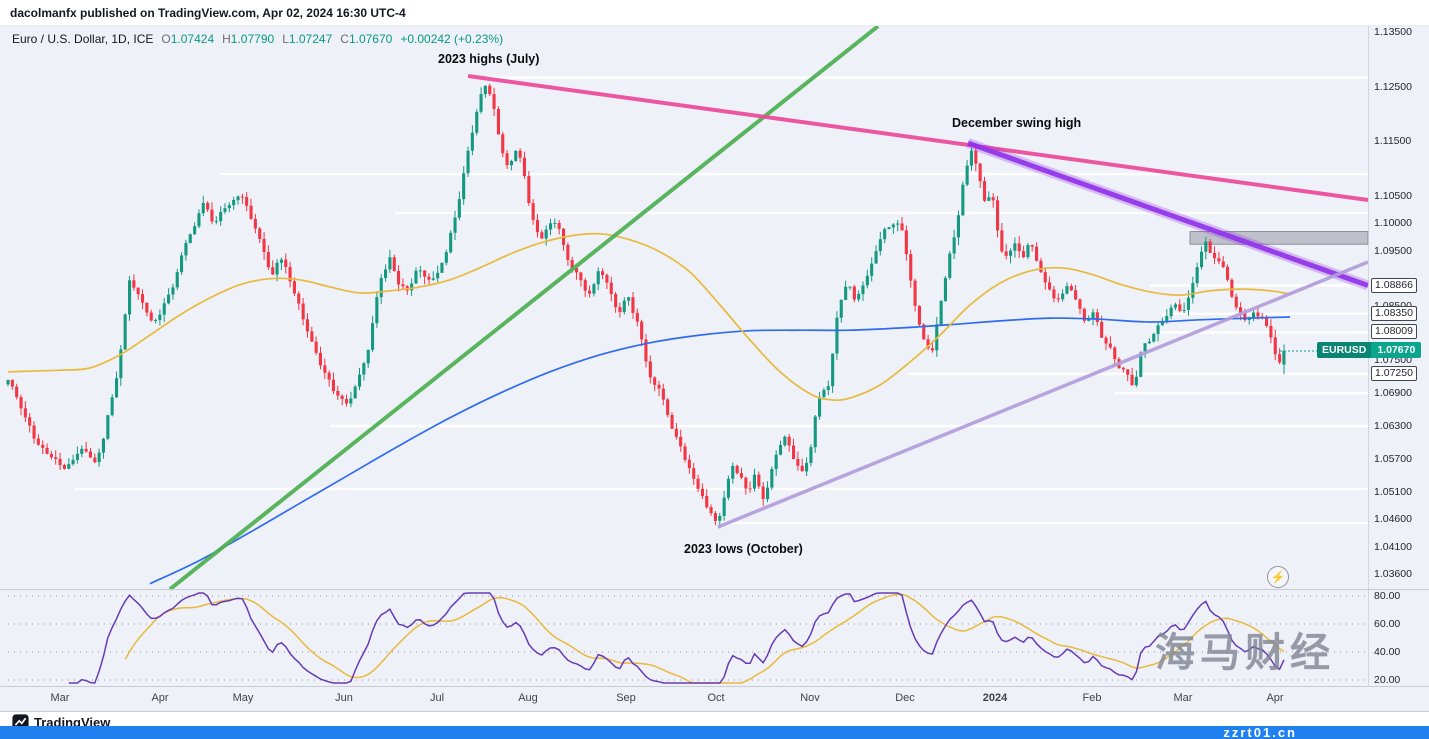  What do you see at coordinates (905, 698) in the screenshot?
I see `time-axis-label: Dec` at bounding box center [905, 698].